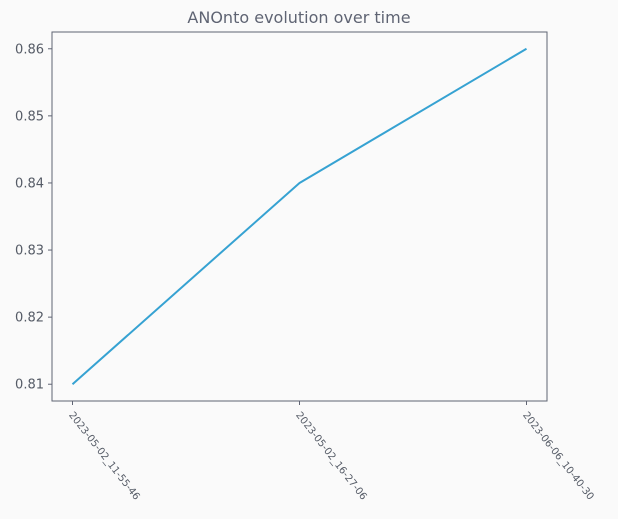 This screenshot has height=519, width=618. Describe the element at coordinates (29, 251) in the screenshot. I see `y-tick-label: 0.83` at that location.